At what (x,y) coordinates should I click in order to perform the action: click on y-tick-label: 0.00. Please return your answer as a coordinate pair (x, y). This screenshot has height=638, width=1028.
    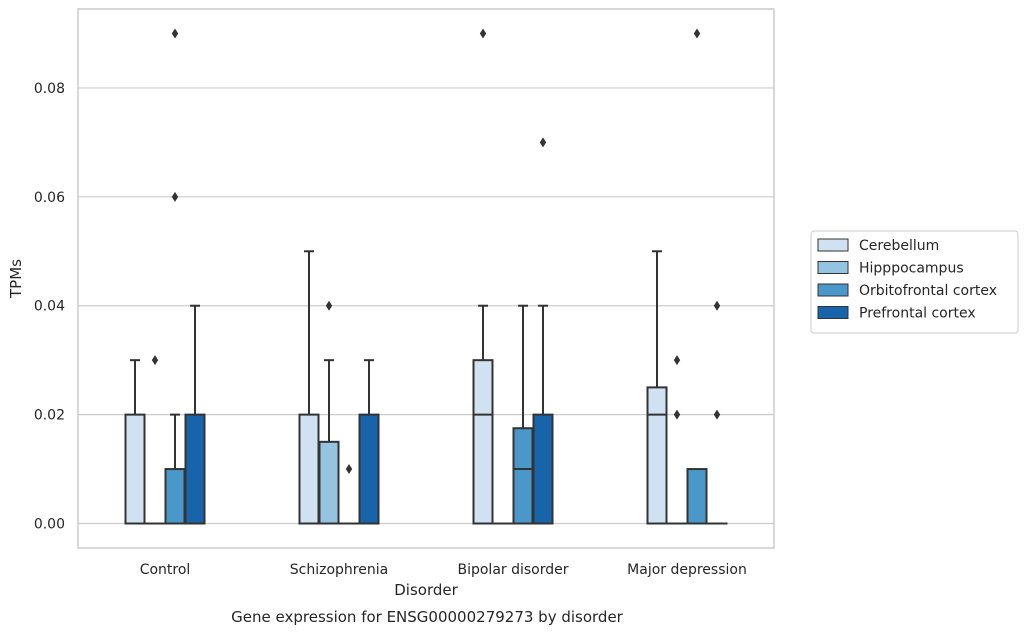
    Looking at the image, I should click on (49, 525).